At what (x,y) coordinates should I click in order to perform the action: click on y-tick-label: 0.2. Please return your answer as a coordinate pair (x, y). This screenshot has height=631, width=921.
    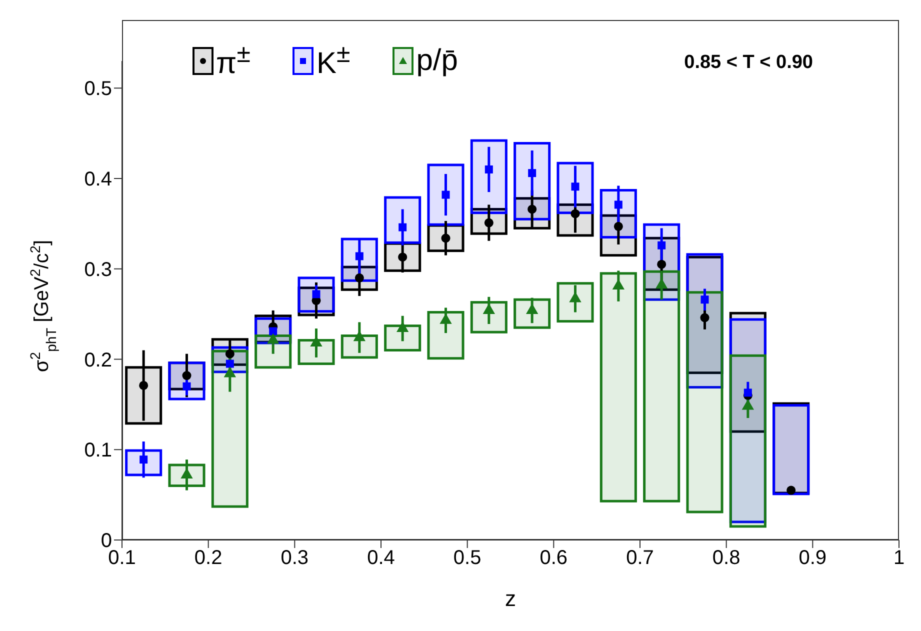
    Looking at the image, I should click on (98, 360).